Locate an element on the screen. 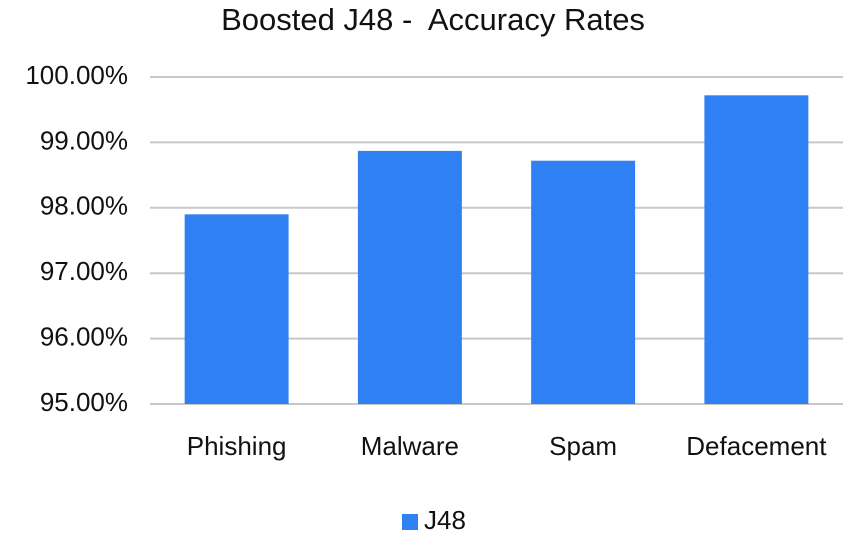 This screenshot has height=537, width=850. y-tick-label: 95.00% is located at coordinates (84, 402).